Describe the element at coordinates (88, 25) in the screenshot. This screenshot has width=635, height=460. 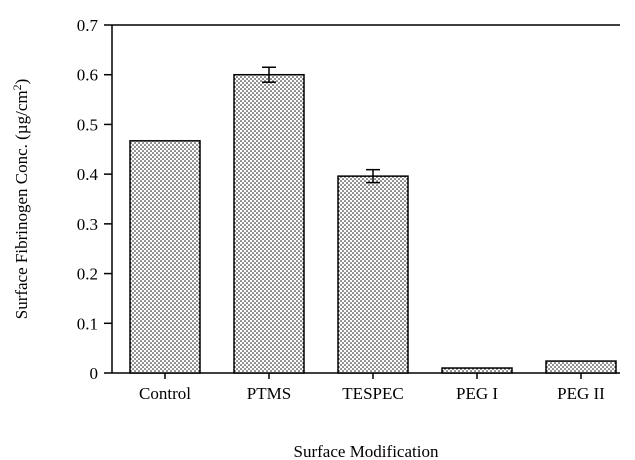
I see `y-tick-label: 0.7` at that location.